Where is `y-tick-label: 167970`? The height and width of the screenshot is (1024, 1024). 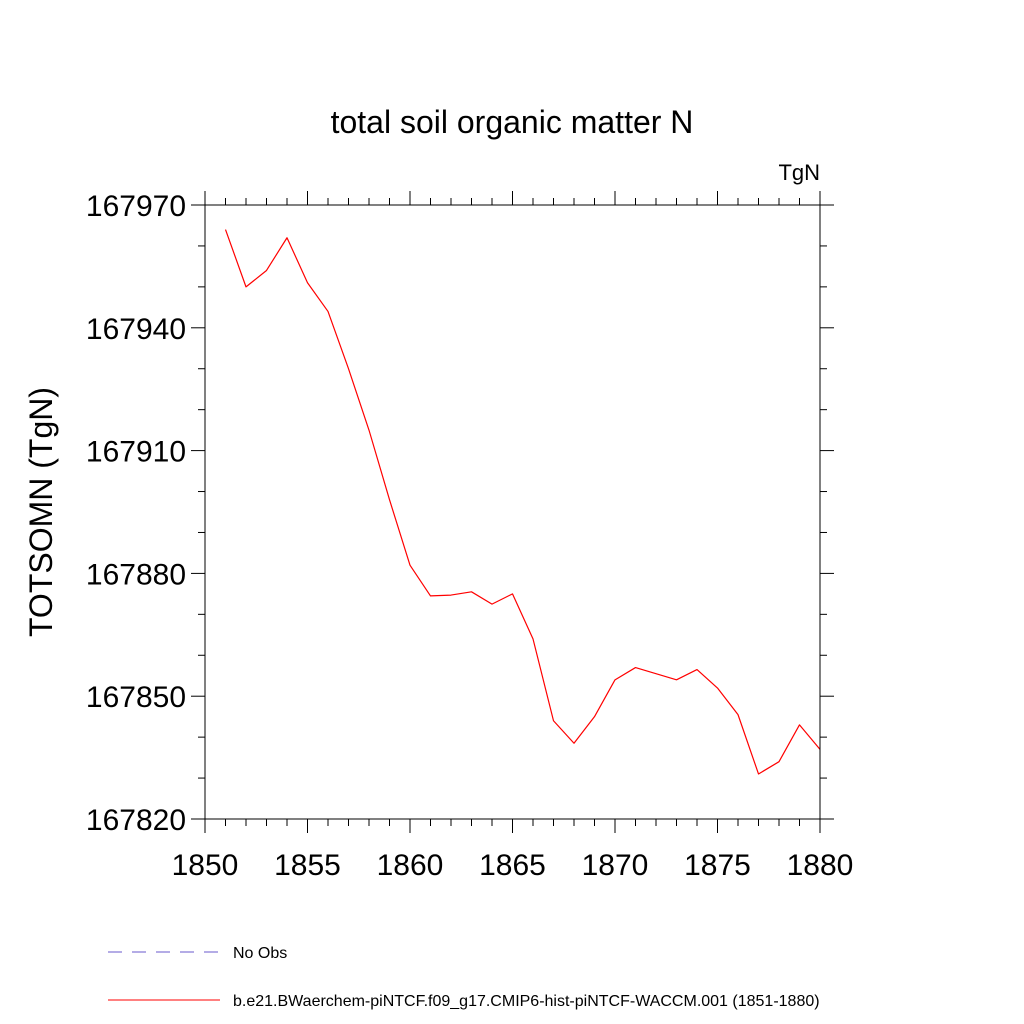
y-tick-label: 167970 is located at coordinates (136, 206).